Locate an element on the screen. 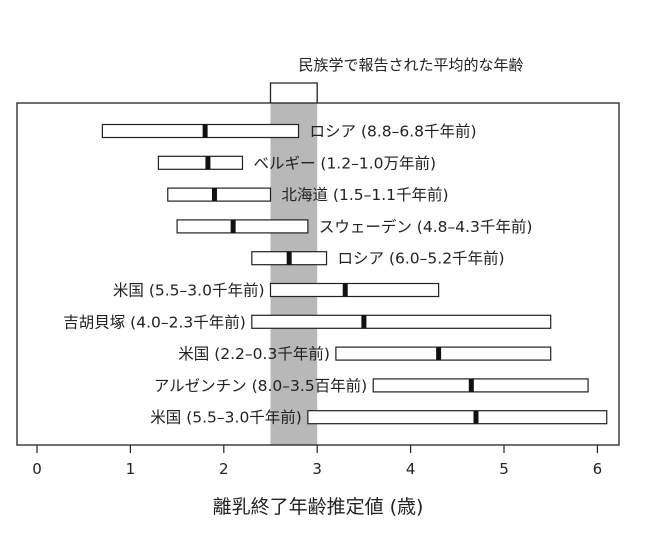 Image resolution: width=652 pixels, height=548 pixels. x-tick-label: 3 is located at coordinates (317, 469).